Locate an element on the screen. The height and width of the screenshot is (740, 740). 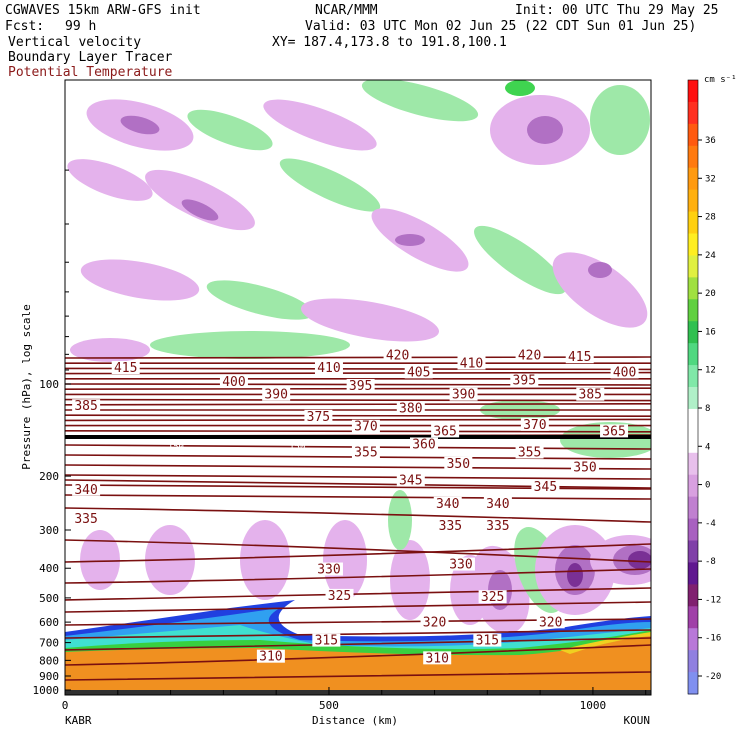
isentrope-label: 350 is located at coordinates (584, 467).